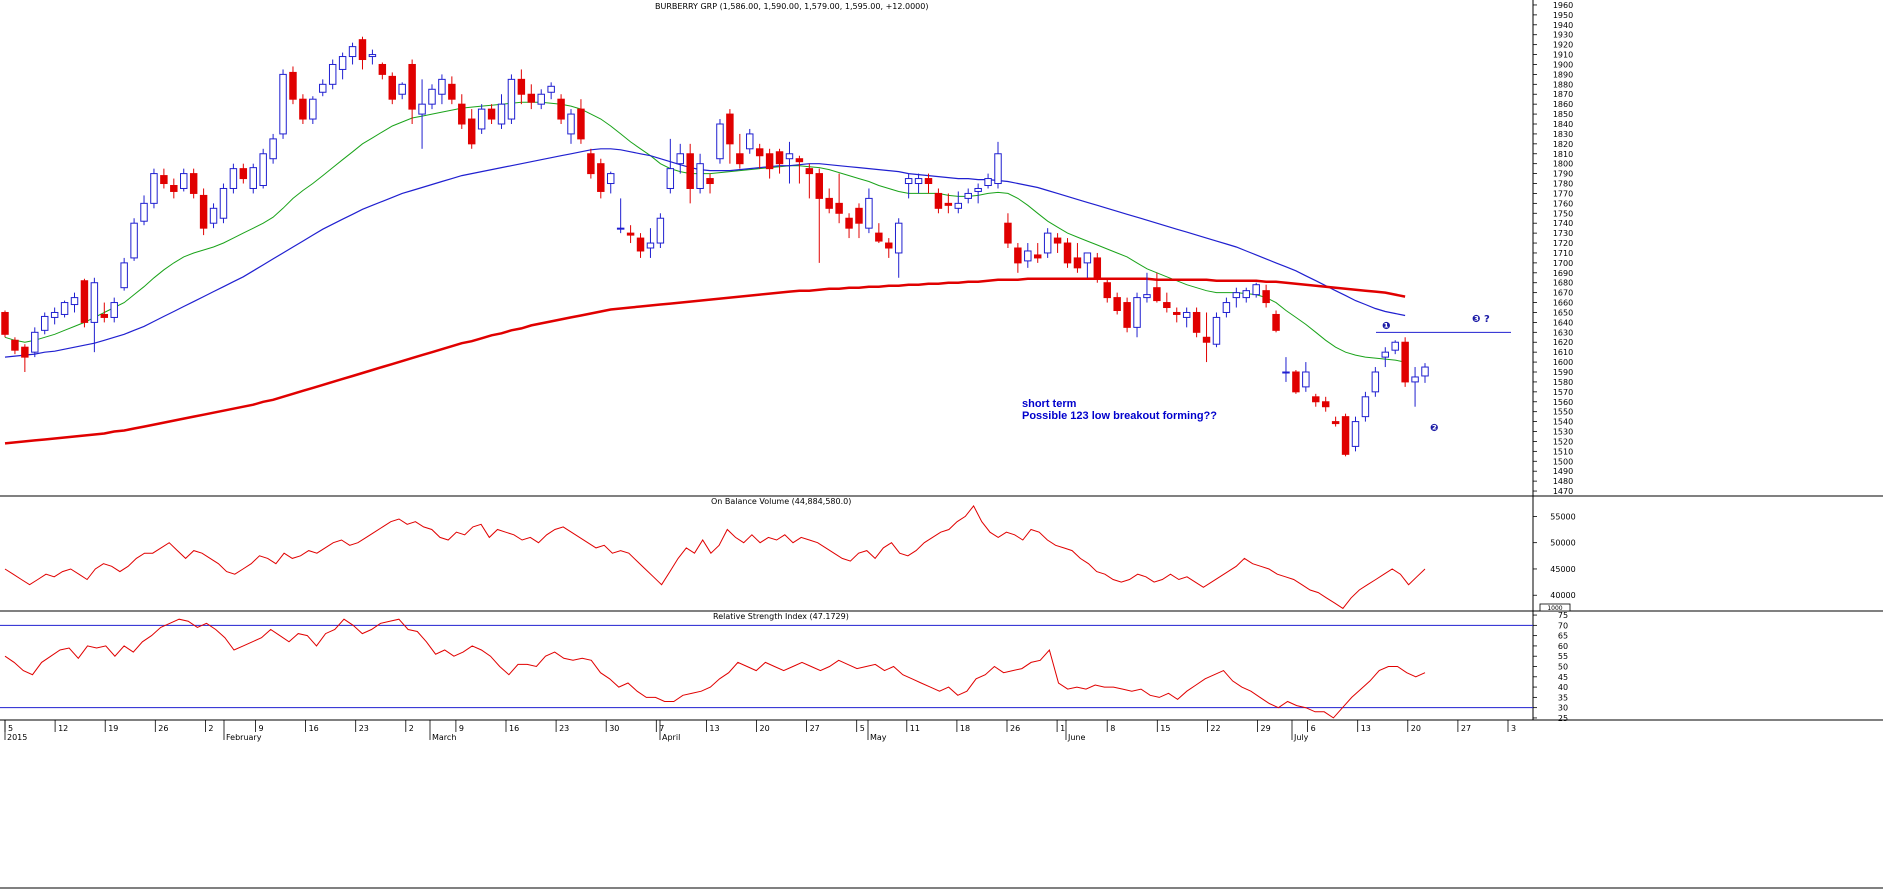 The width and height of the screenshot is (1883, 889). What do you see at coordinates (1563, 322) in the screenshot?
I see `y-tick-label: 1640` at bounding box center [1563, 322].